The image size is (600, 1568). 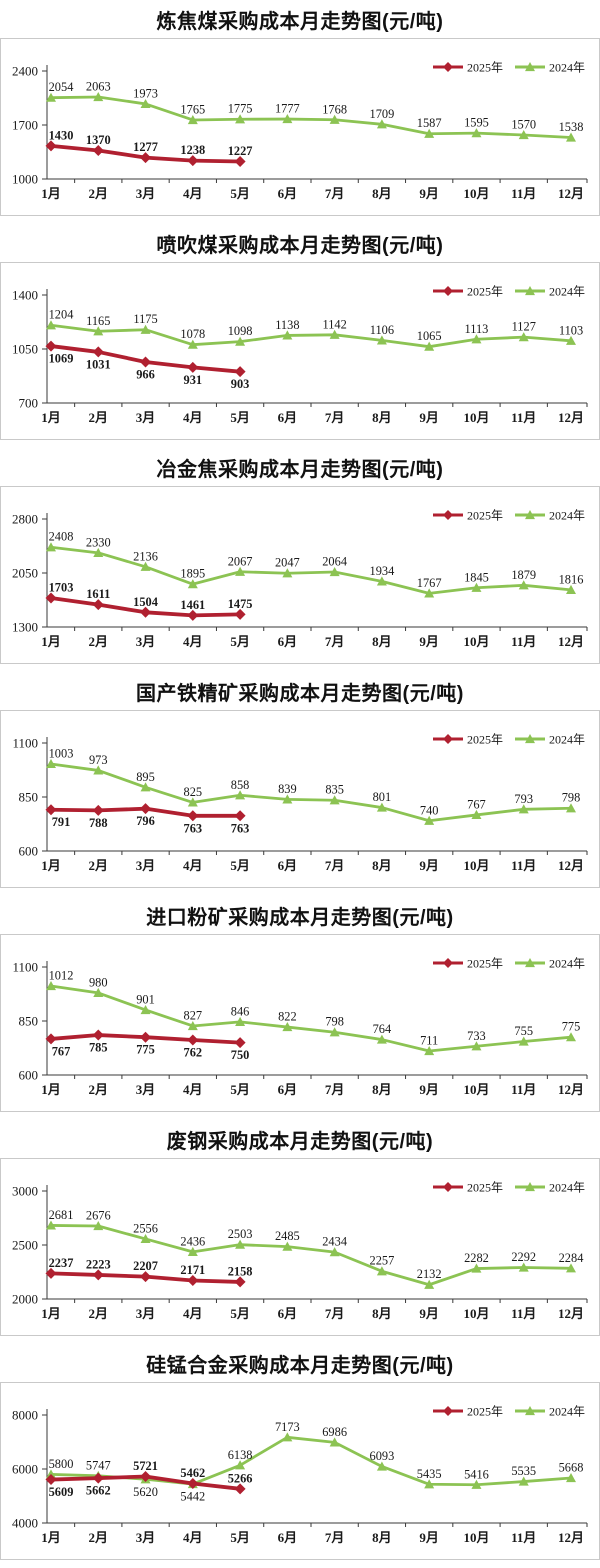 What do you see at coordinates (523, 1471) in the screenshot?
I see `data-label-2024年: 5535` at bounding box center [523, 1471].